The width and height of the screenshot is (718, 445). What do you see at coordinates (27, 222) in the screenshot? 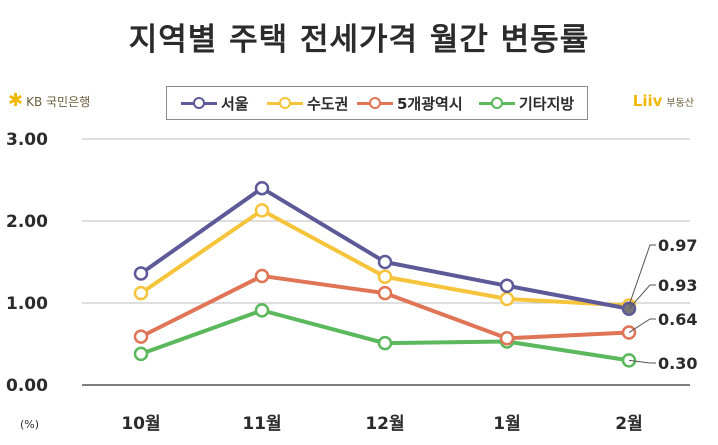
I see `y-tick-label: 2.00` at bounding box center [27, 222].